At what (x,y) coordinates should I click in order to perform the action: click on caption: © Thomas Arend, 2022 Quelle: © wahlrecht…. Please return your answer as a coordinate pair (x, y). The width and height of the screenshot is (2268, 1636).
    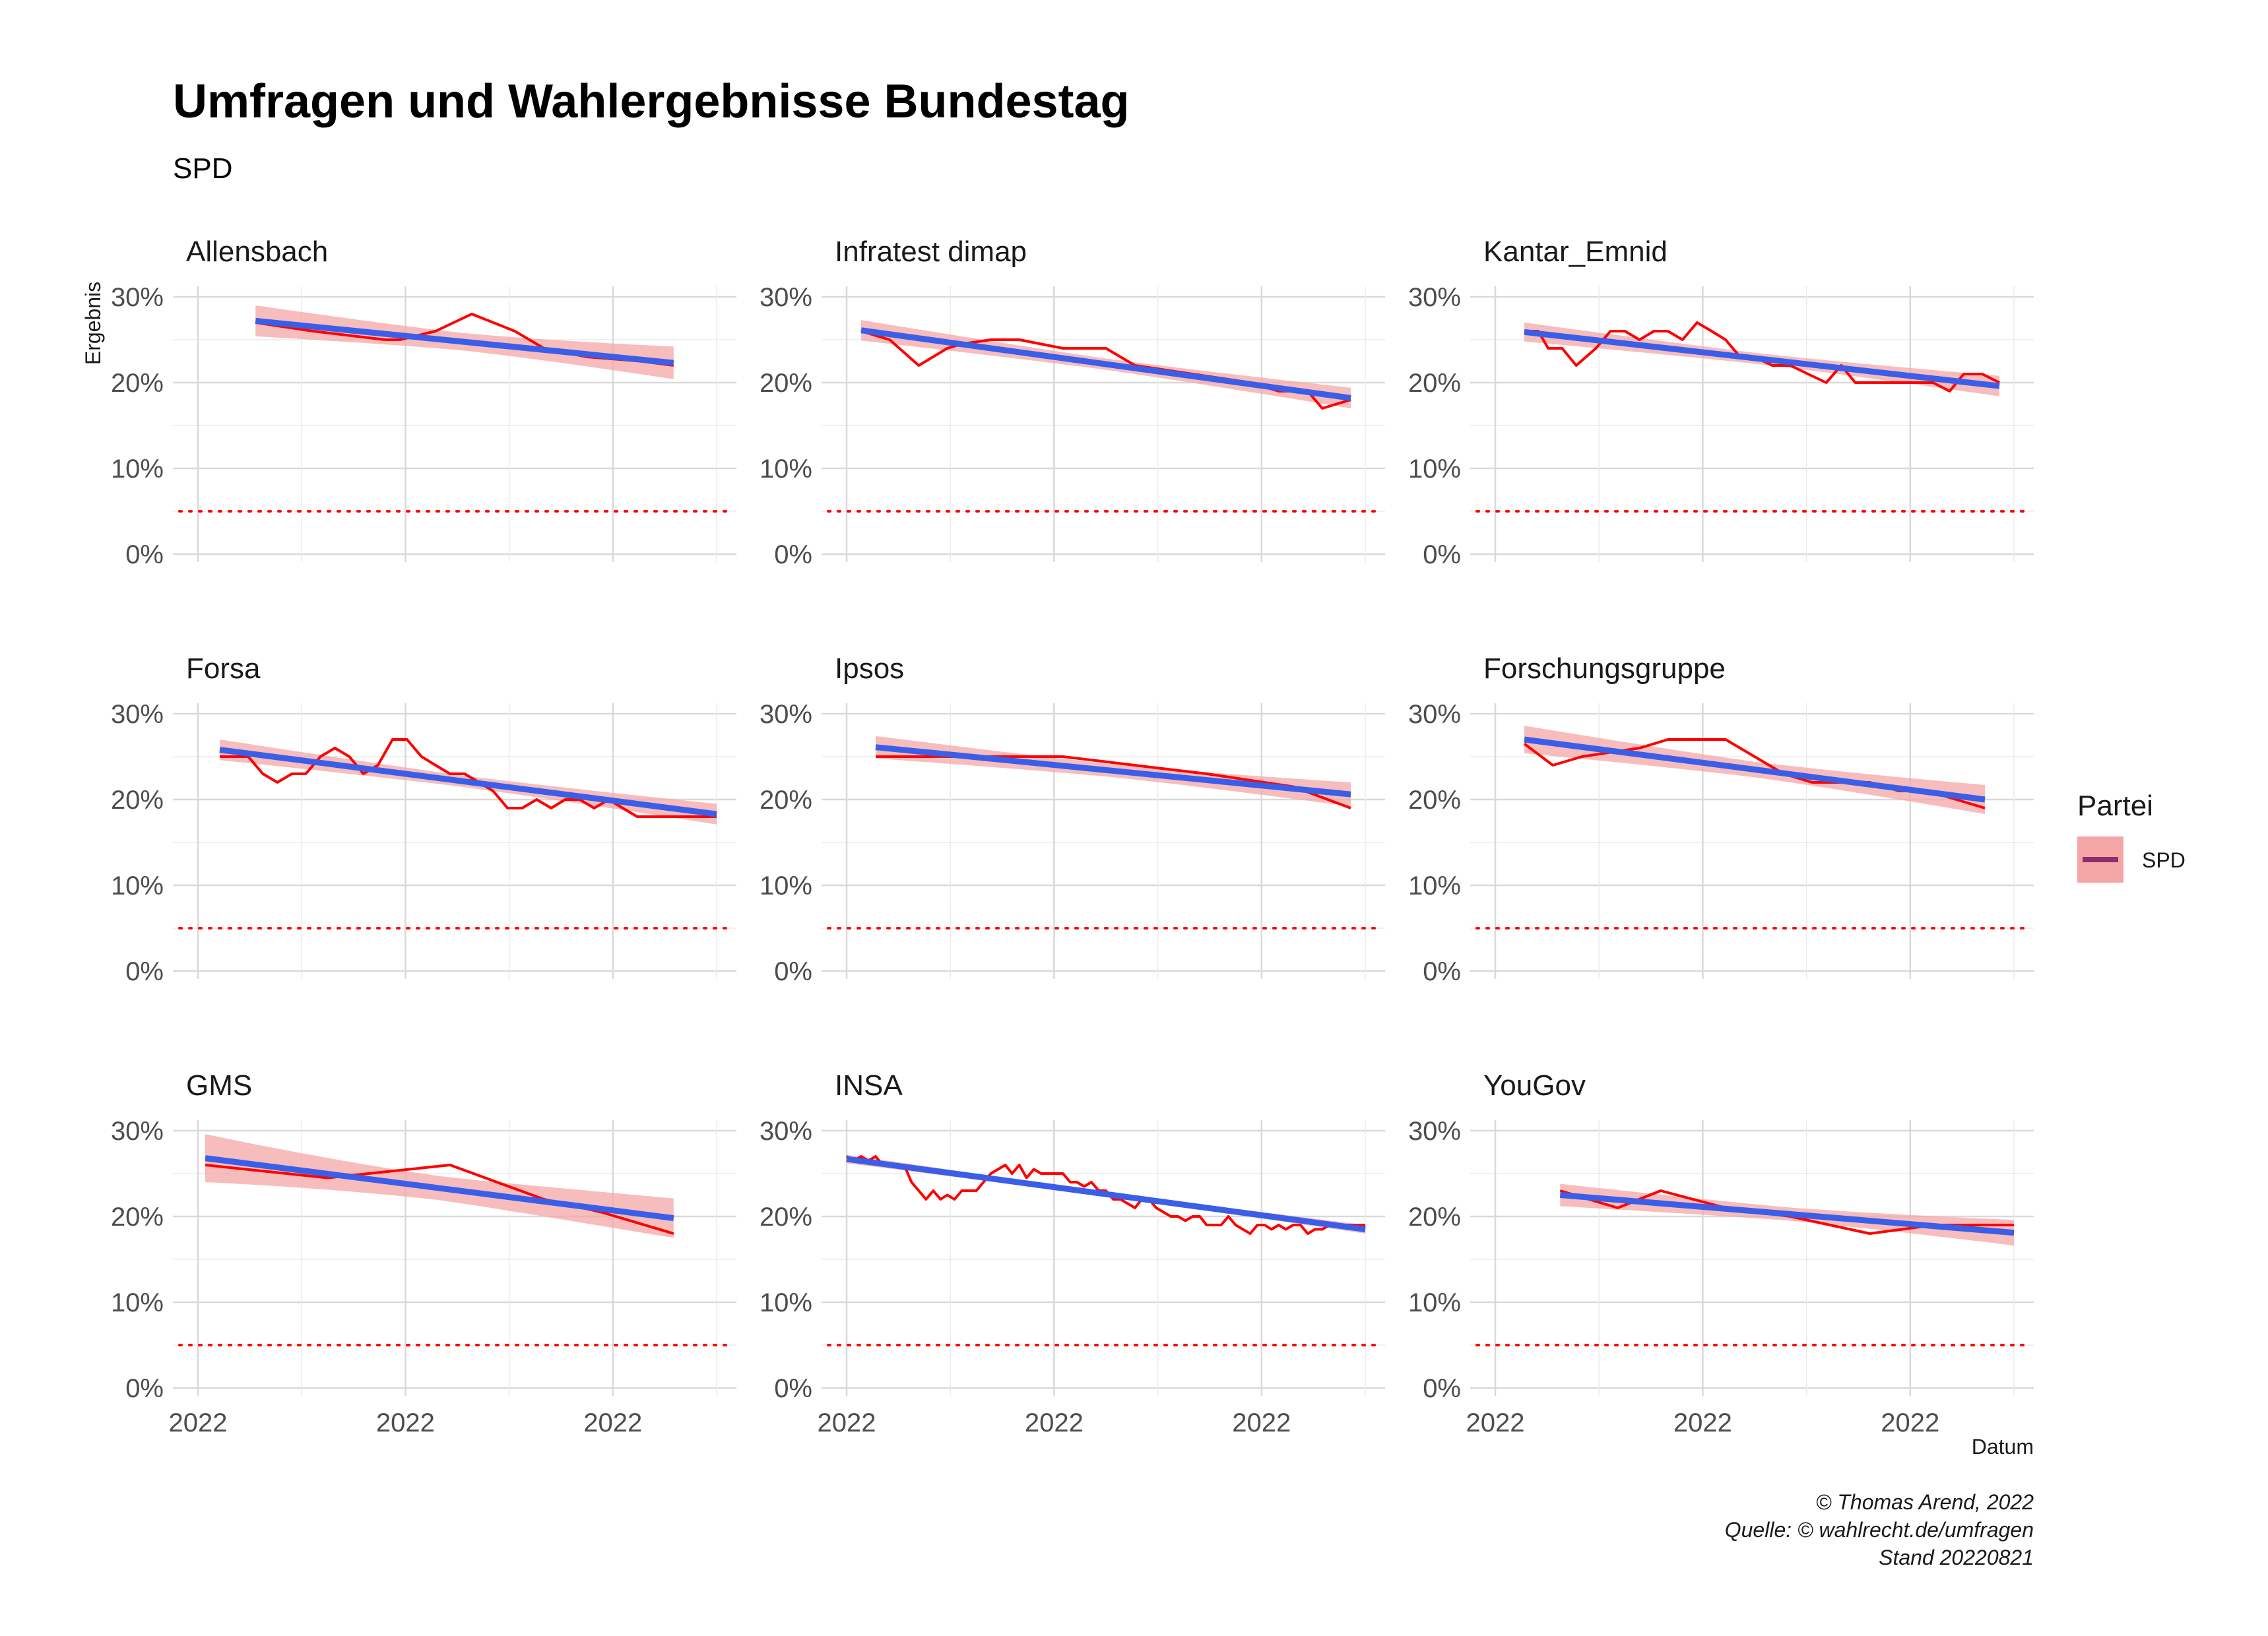
    Looking at the image, I should click on (1879, 1529).